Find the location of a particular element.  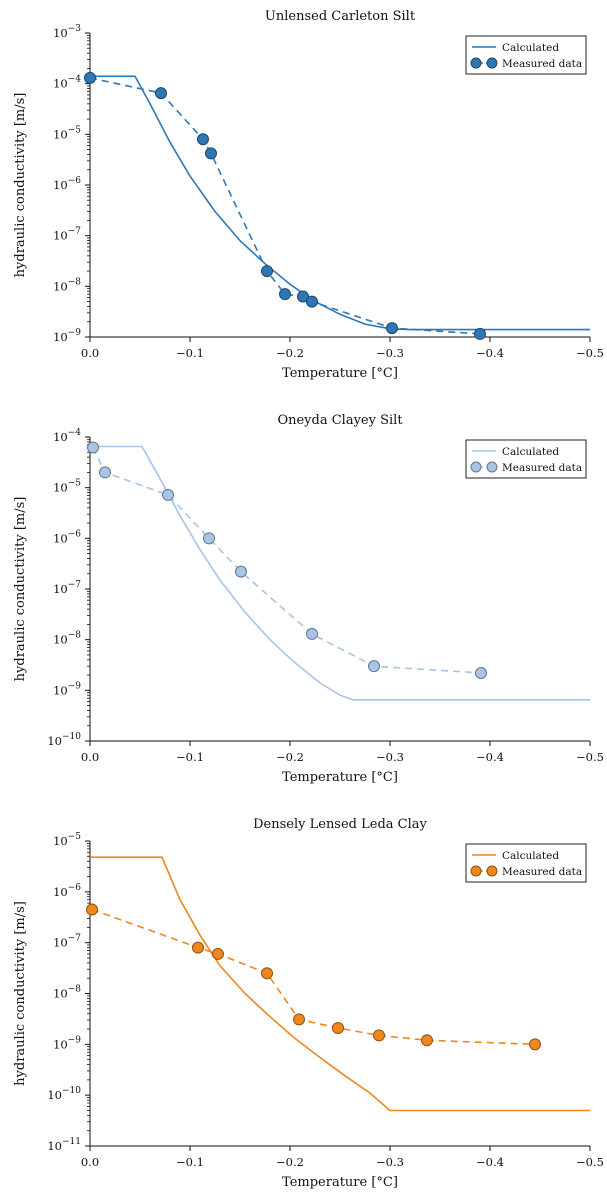

chart-title: Oneyda Clayey Silt is located at coordinates (340, 420).